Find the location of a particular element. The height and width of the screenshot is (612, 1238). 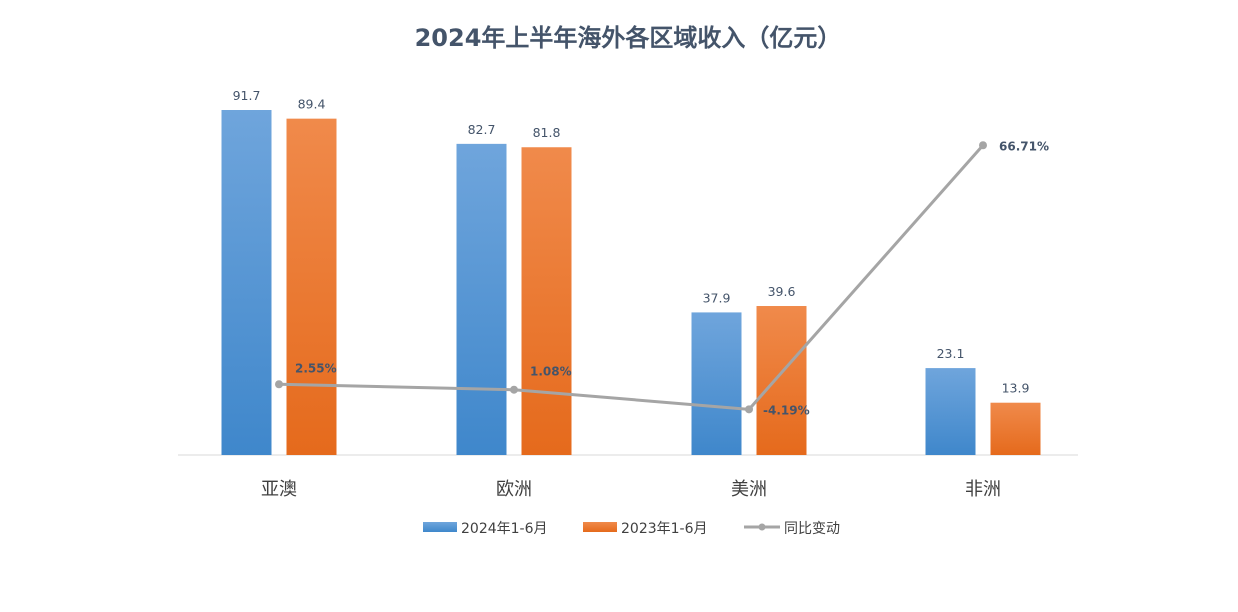

bar-value-label-2023-3: 13.9 is located at coordinates (1016, 388).